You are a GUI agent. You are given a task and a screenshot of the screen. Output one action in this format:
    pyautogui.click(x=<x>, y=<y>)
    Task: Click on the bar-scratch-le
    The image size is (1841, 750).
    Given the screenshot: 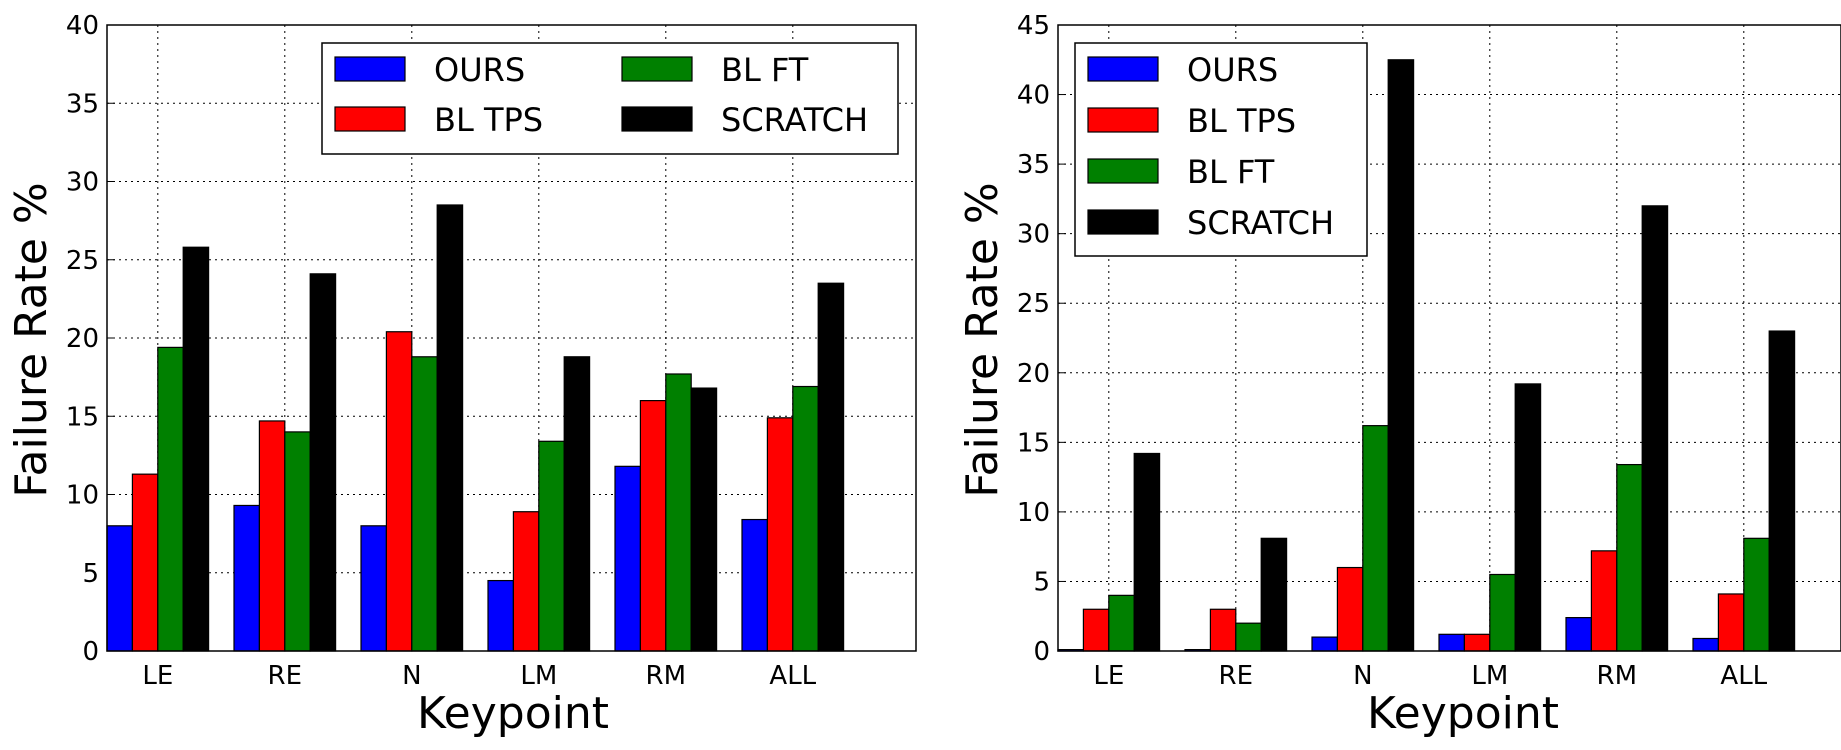 What is the action you would take?
    pyautogui.click(x=196, y=449)
    